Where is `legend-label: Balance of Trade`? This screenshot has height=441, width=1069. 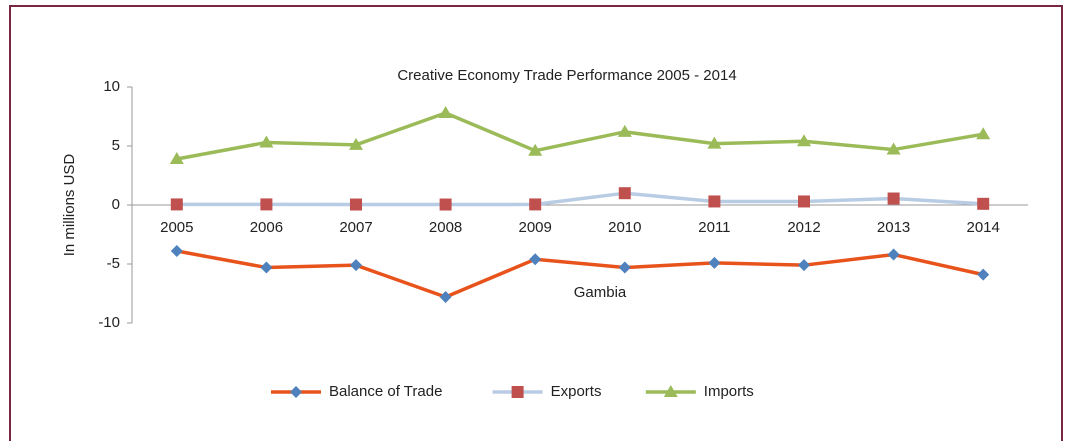
legend-label: Balance of Trade is located at coordinates (385, 391).